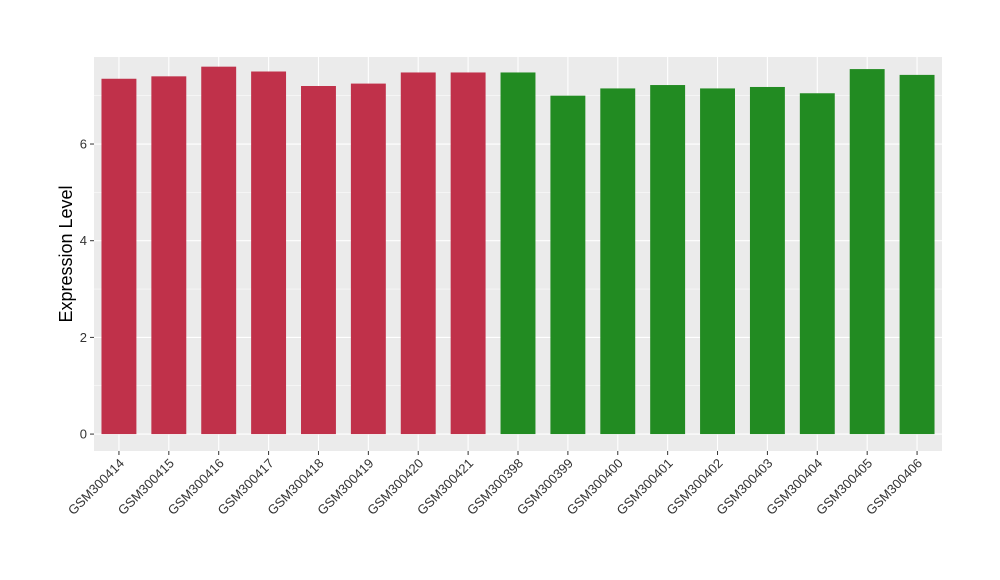 The image size is (1000, 580). Describe the element at coordinates (418, 253) in the screenshot. I see `bar-GSM300420` at that location.